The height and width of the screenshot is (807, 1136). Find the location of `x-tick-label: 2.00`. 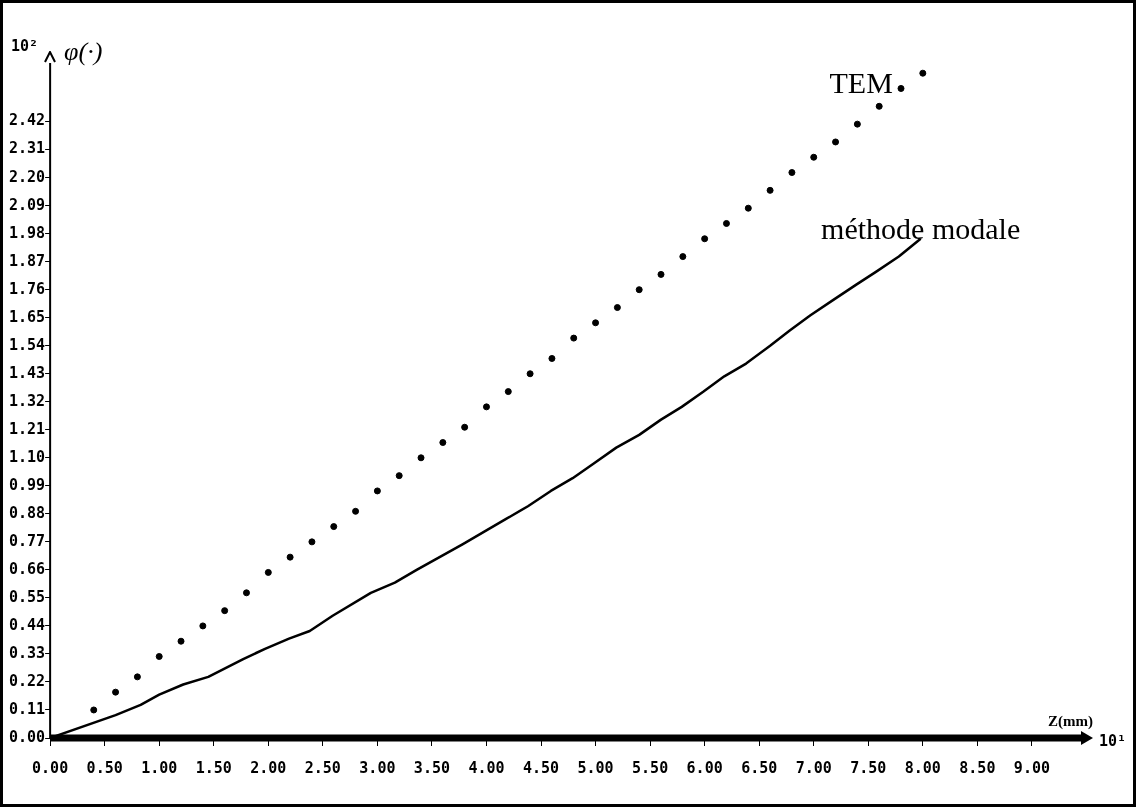

x-tick-label: 2.00 is located at coordinates (268, 767).